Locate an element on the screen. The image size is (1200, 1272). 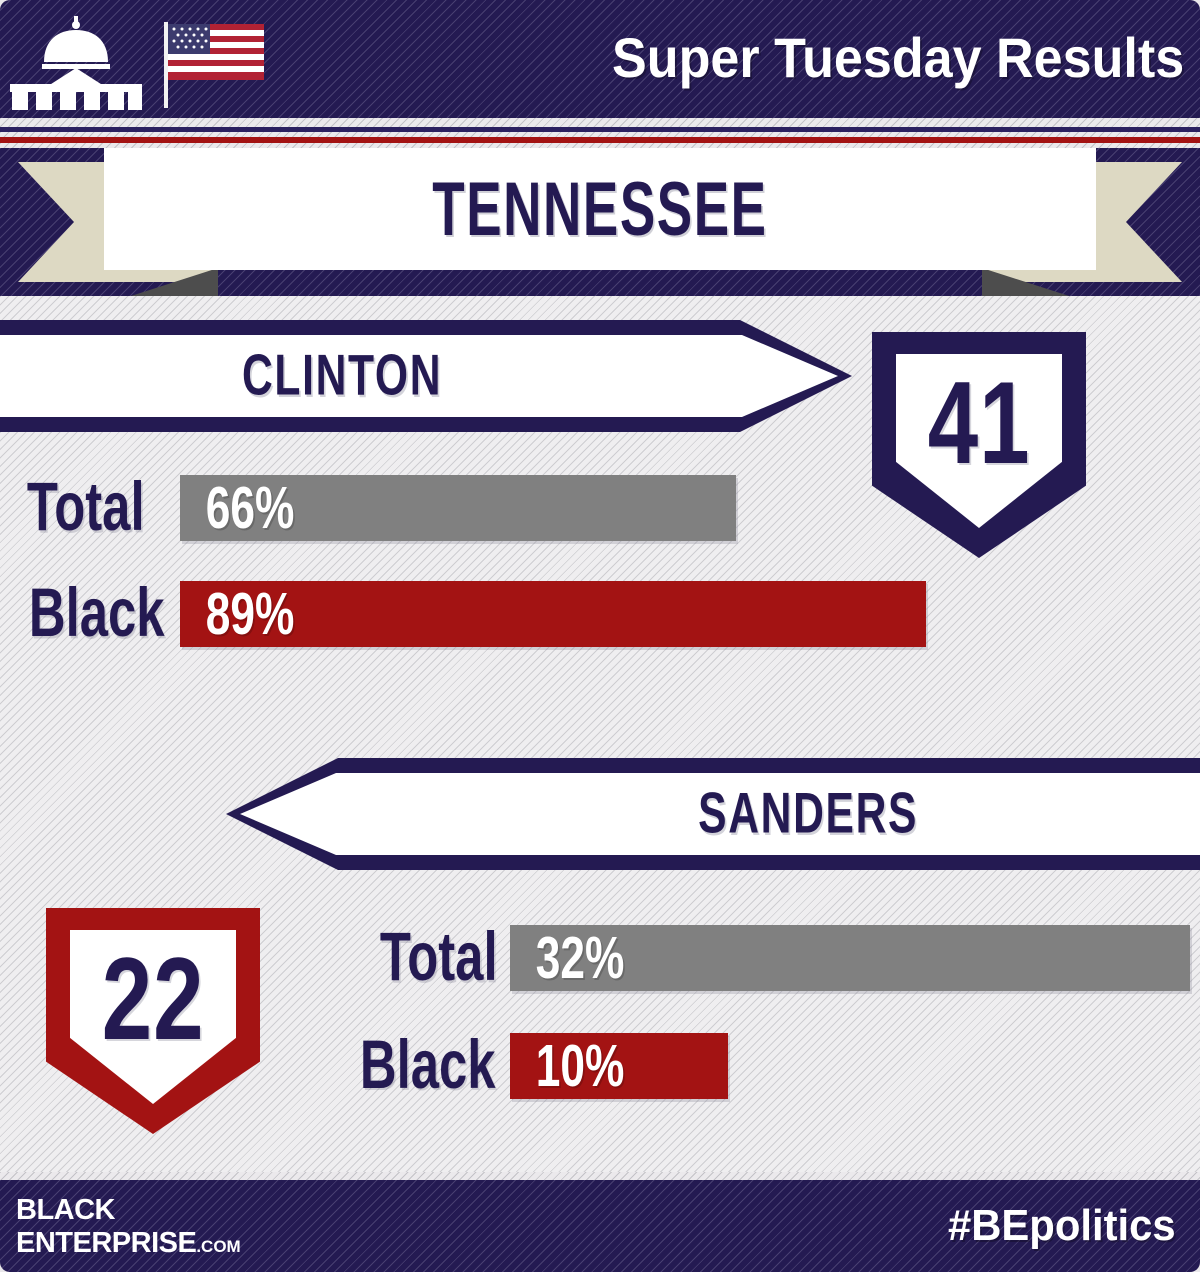
delegate-count-sanders: 22 is located at coordinates (153, 1021).